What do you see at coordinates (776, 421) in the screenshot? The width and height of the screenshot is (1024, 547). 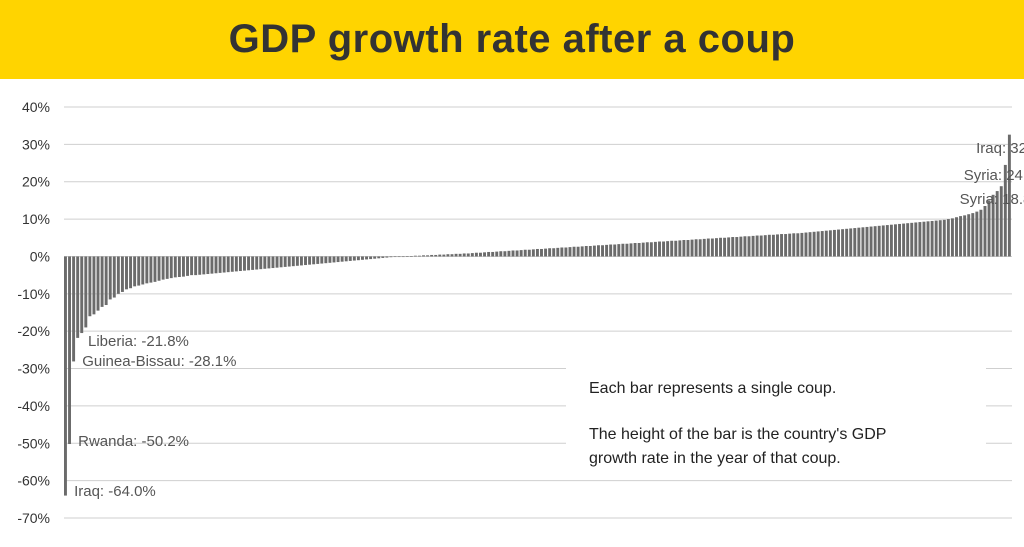 I see `note-background` at bounding box center [776, 421].